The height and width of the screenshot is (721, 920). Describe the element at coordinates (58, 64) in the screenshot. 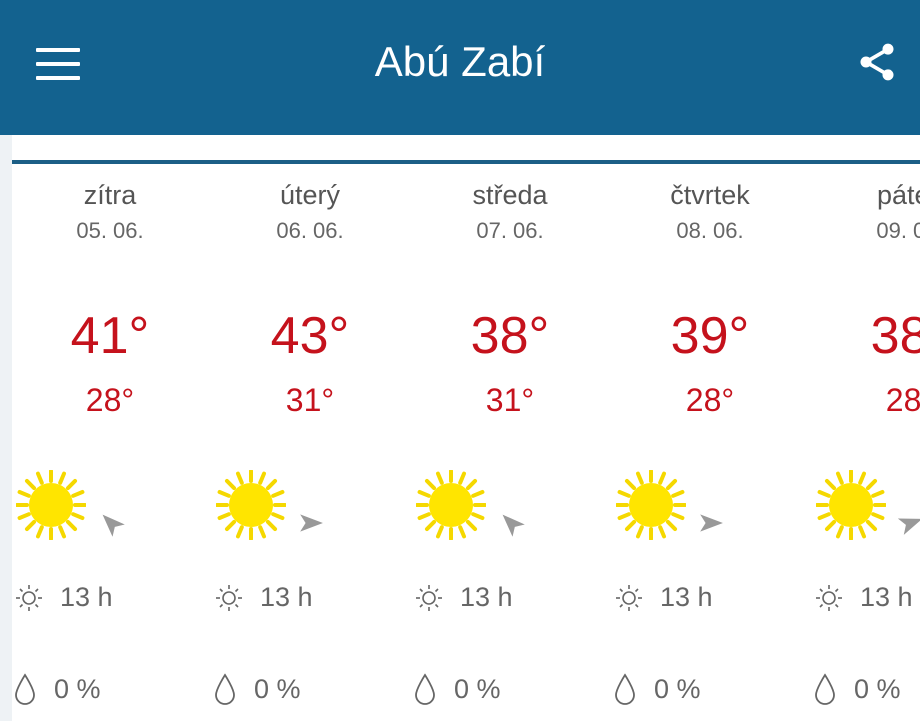

I see `hamburger-icon` at that location.